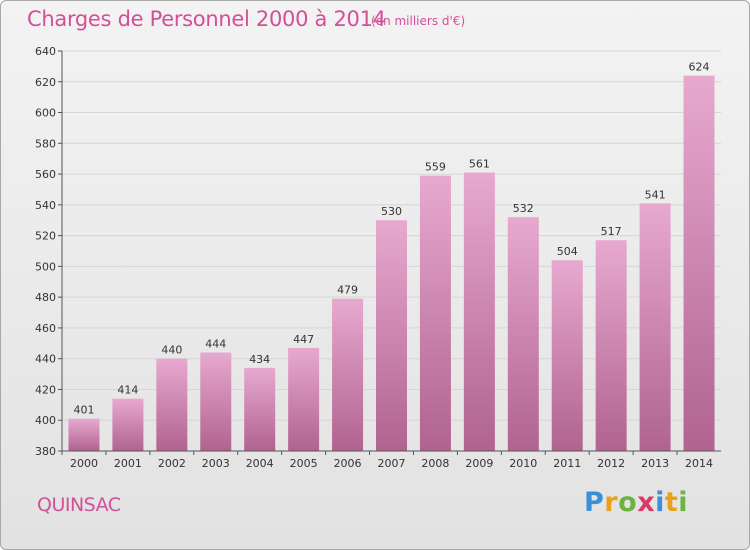  Describe the element at coordinates (304, 399) in the screenshot. I see `bar-2005` at that location.